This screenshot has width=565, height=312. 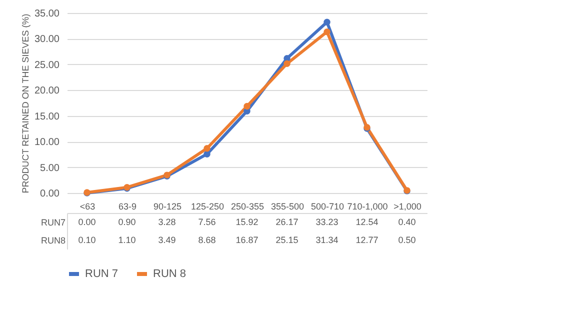 I want to click on data-label: 0.00, so click(x=87, y=222).